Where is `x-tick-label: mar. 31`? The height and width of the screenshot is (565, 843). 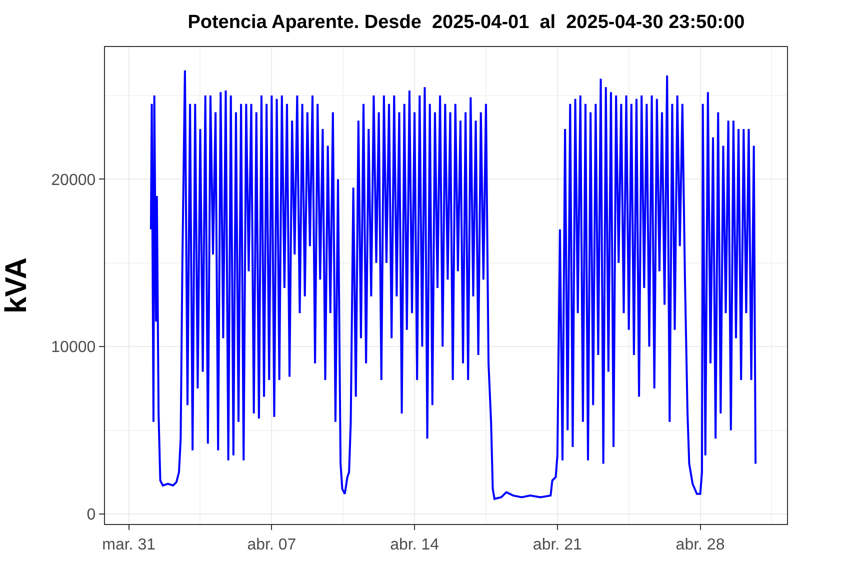
x-tick-label: mar. 31 is located at coordinates (129, 545).